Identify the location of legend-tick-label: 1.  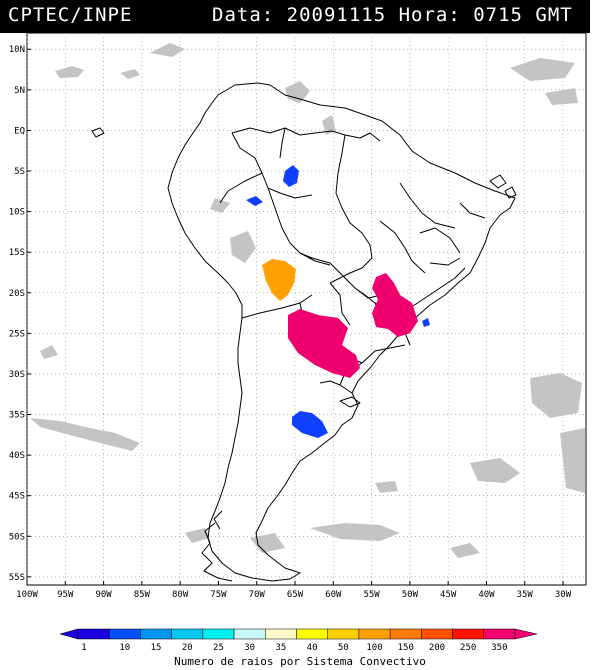
(83, 648).